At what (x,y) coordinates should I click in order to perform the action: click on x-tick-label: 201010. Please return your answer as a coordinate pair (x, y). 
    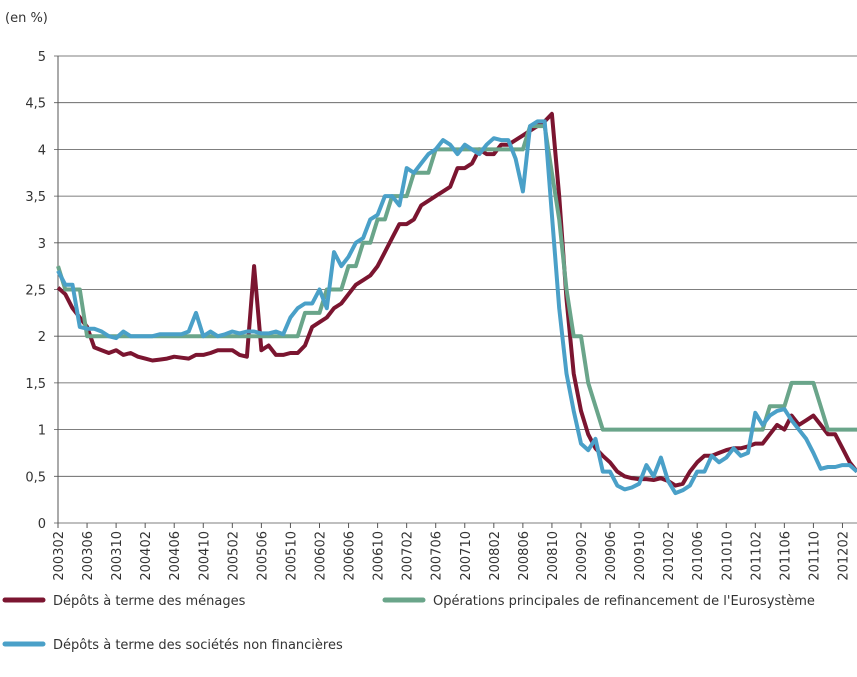
    Looking at the image, I should click on (727, 556).